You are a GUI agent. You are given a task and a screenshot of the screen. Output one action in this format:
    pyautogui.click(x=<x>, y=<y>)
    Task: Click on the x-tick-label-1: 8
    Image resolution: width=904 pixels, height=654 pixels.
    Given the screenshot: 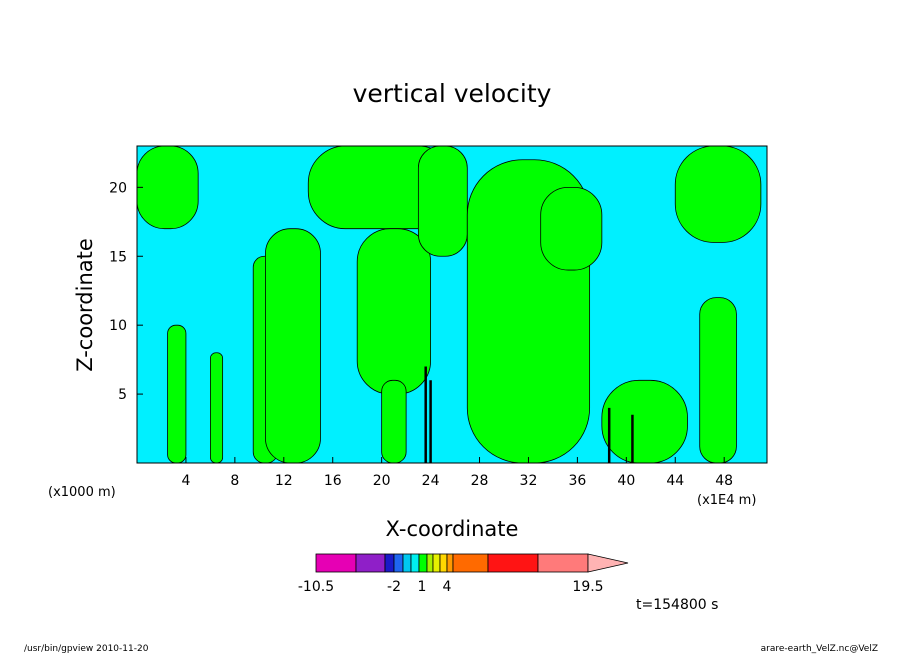 What is the action you would take?
    pyautogui.click(x=234, y=481)
    